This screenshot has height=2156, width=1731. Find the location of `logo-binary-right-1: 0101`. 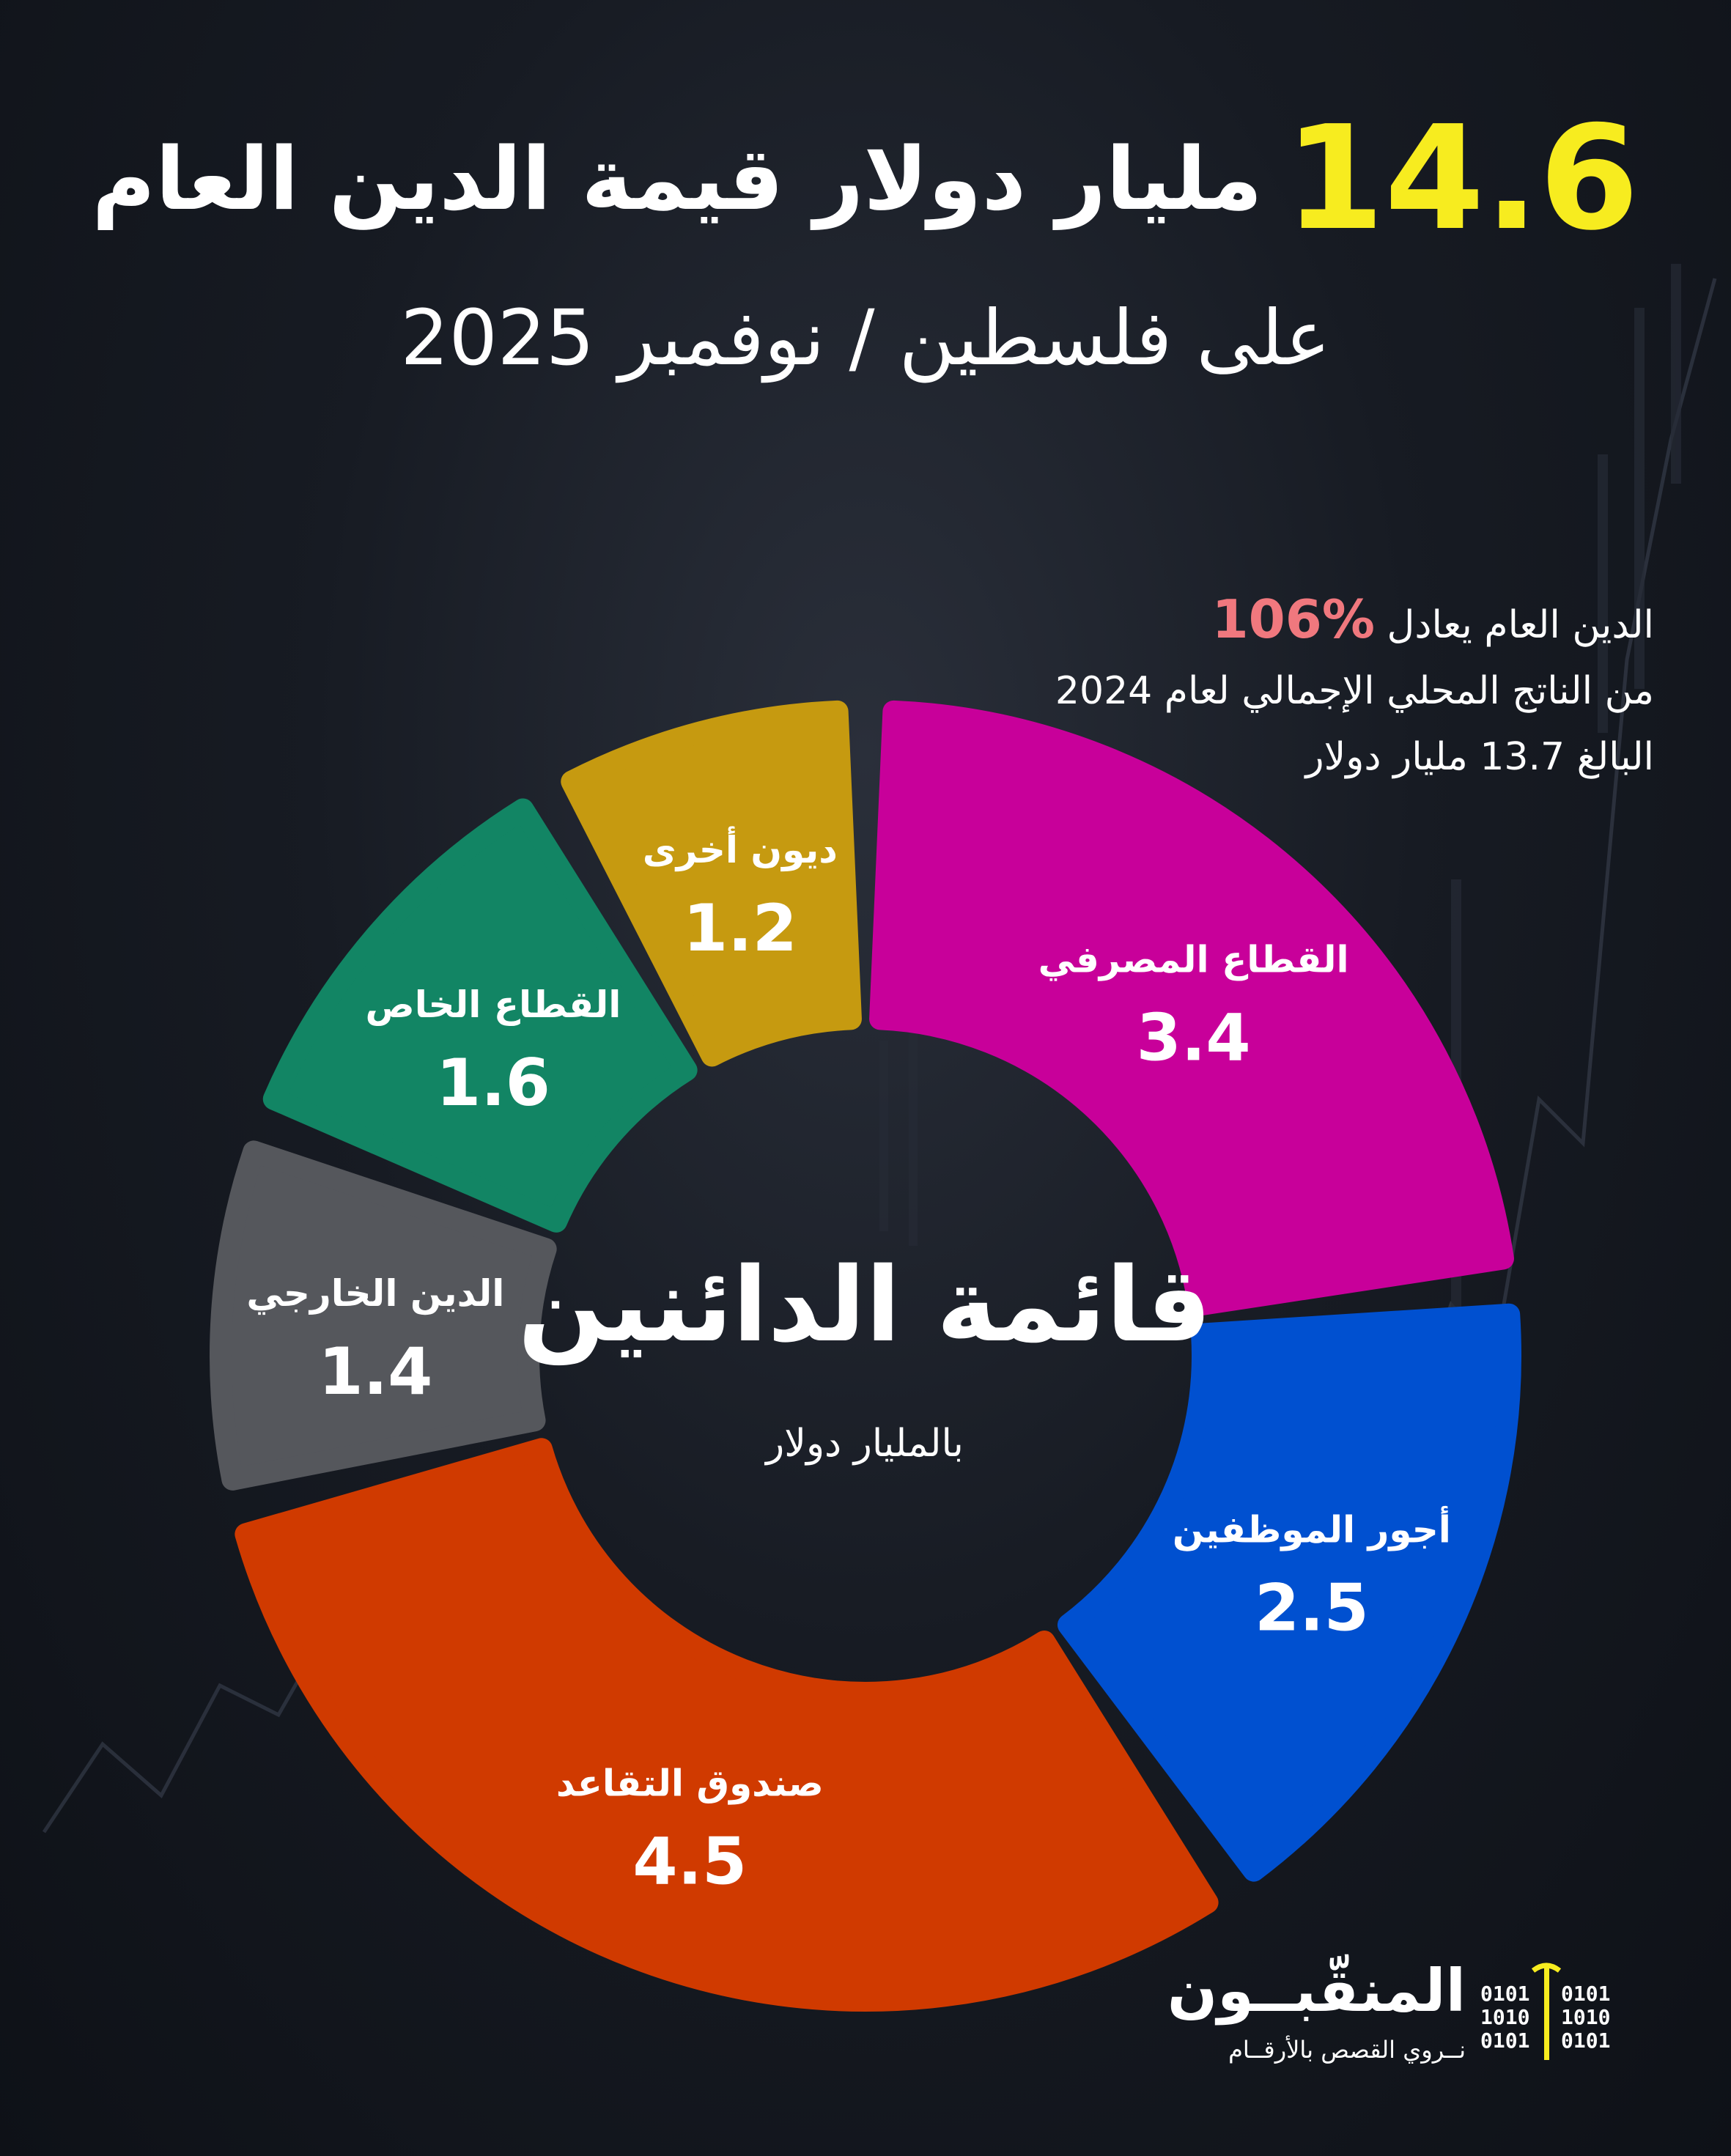

logo-binary-right-1: 0101 is located at coordinates (1586, 1994).